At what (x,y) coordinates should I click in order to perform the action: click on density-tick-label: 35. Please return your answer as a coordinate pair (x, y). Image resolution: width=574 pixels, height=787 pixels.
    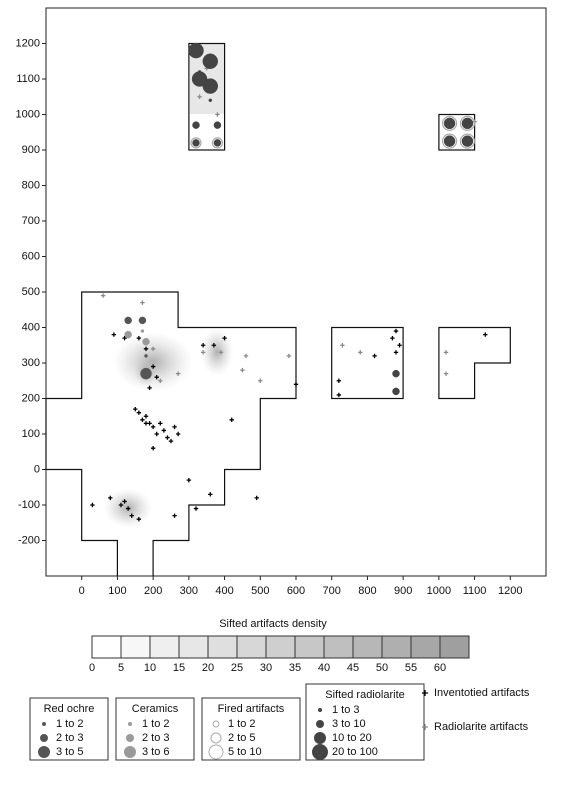
    Looking at the image, I should click on (295, 668).